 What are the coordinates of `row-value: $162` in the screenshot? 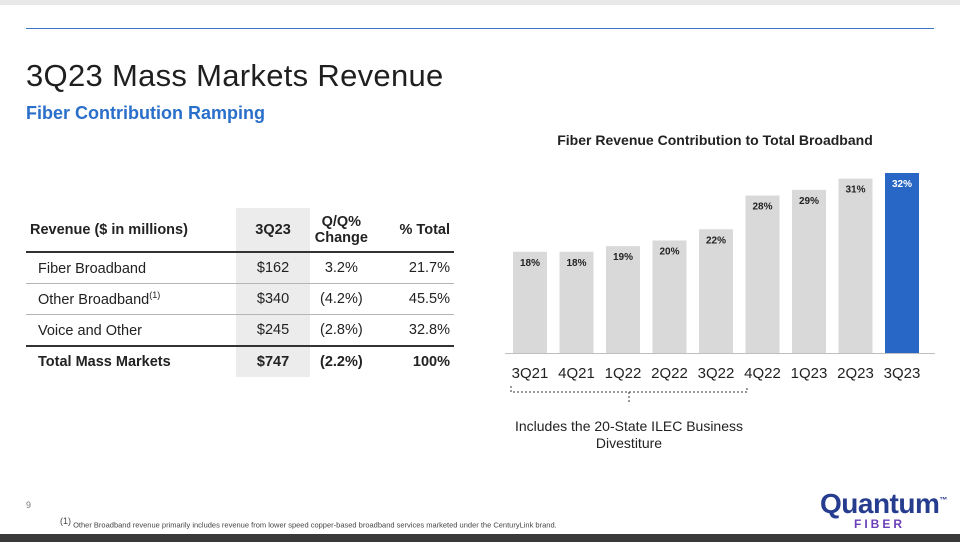 It's located at (273, 268).